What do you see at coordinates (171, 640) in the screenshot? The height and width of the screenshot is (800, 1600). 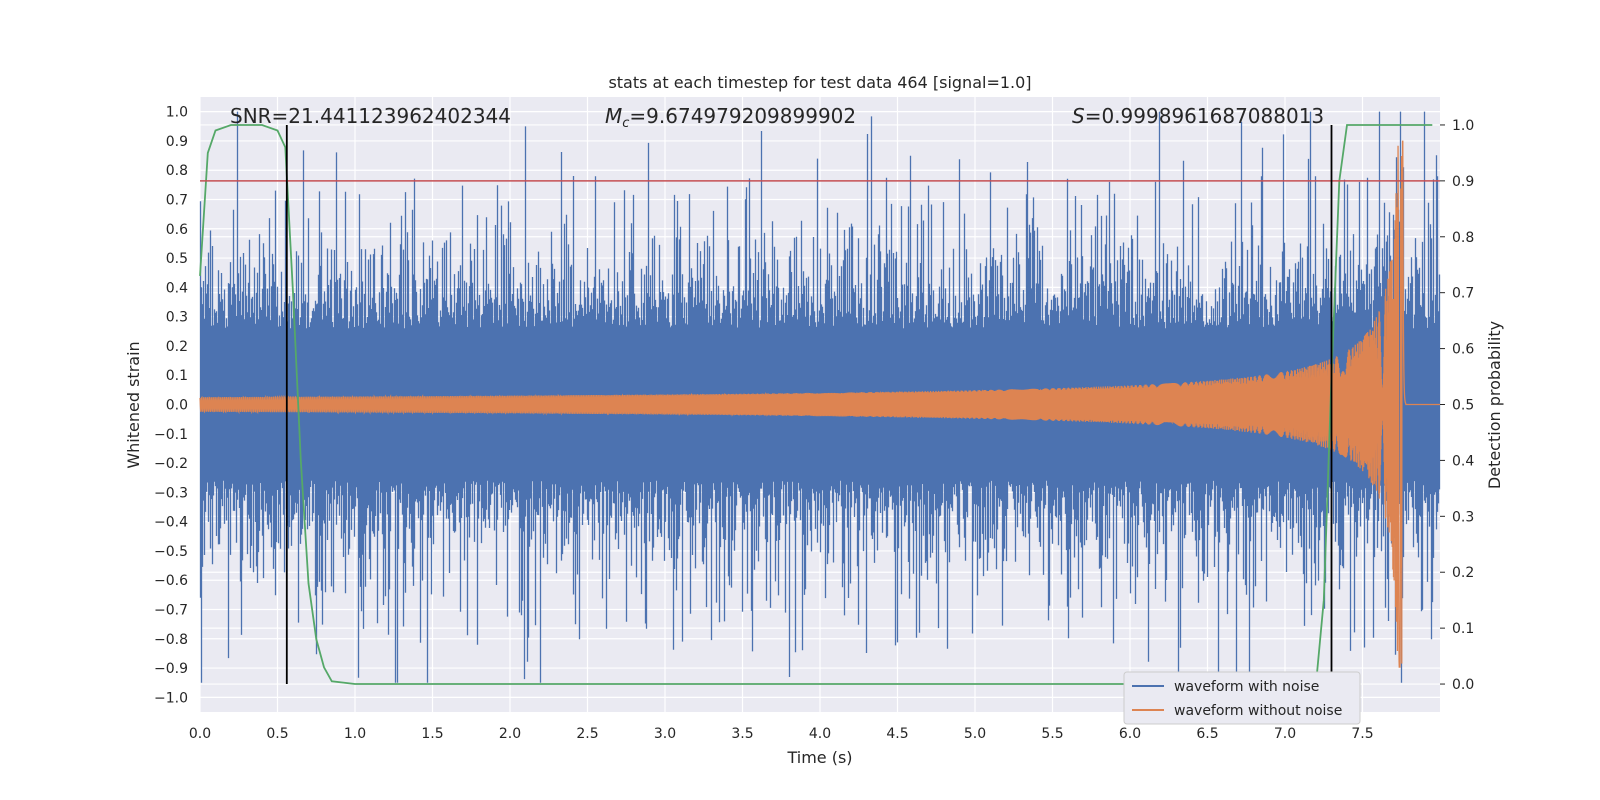 I see `left-y-tick-label: −0.8` at bounding box center [171, 640].